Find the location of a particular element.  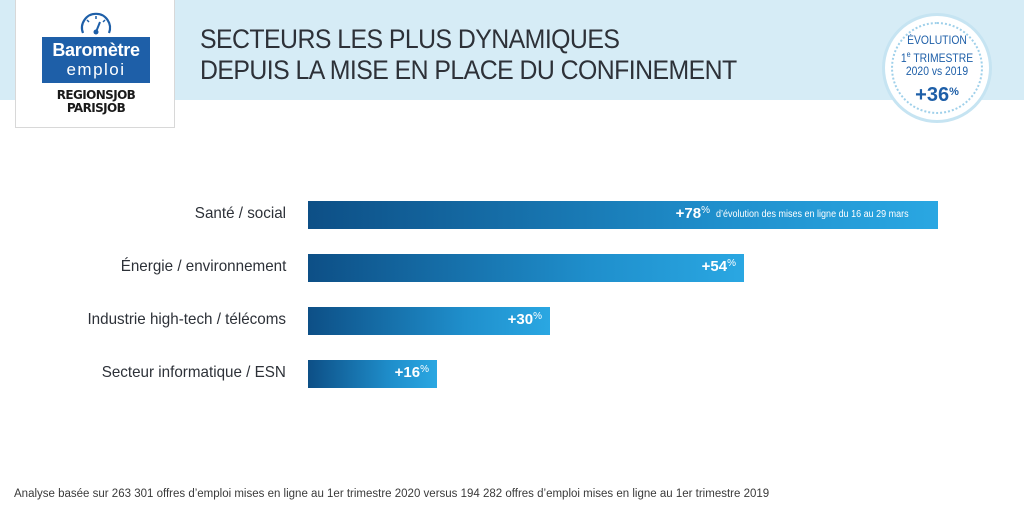

category-label: Énergie / environnement is located at coordinates (203, 266).